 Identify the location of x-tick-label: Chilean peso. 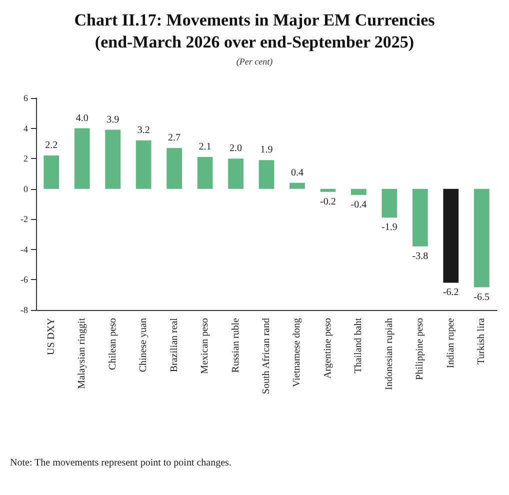
(112, 344).